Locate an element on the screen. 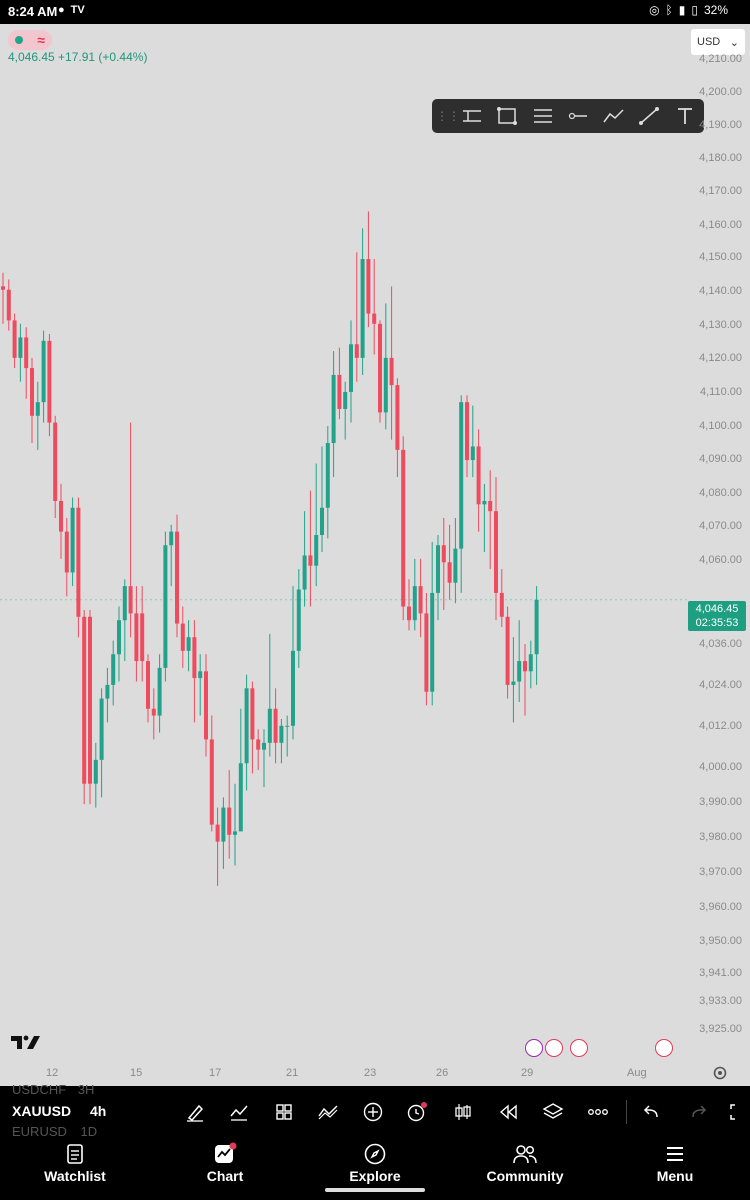 The height and width of the screenshot is (1200, 750). nav-community: Community is located at coordinates (525, 1163).